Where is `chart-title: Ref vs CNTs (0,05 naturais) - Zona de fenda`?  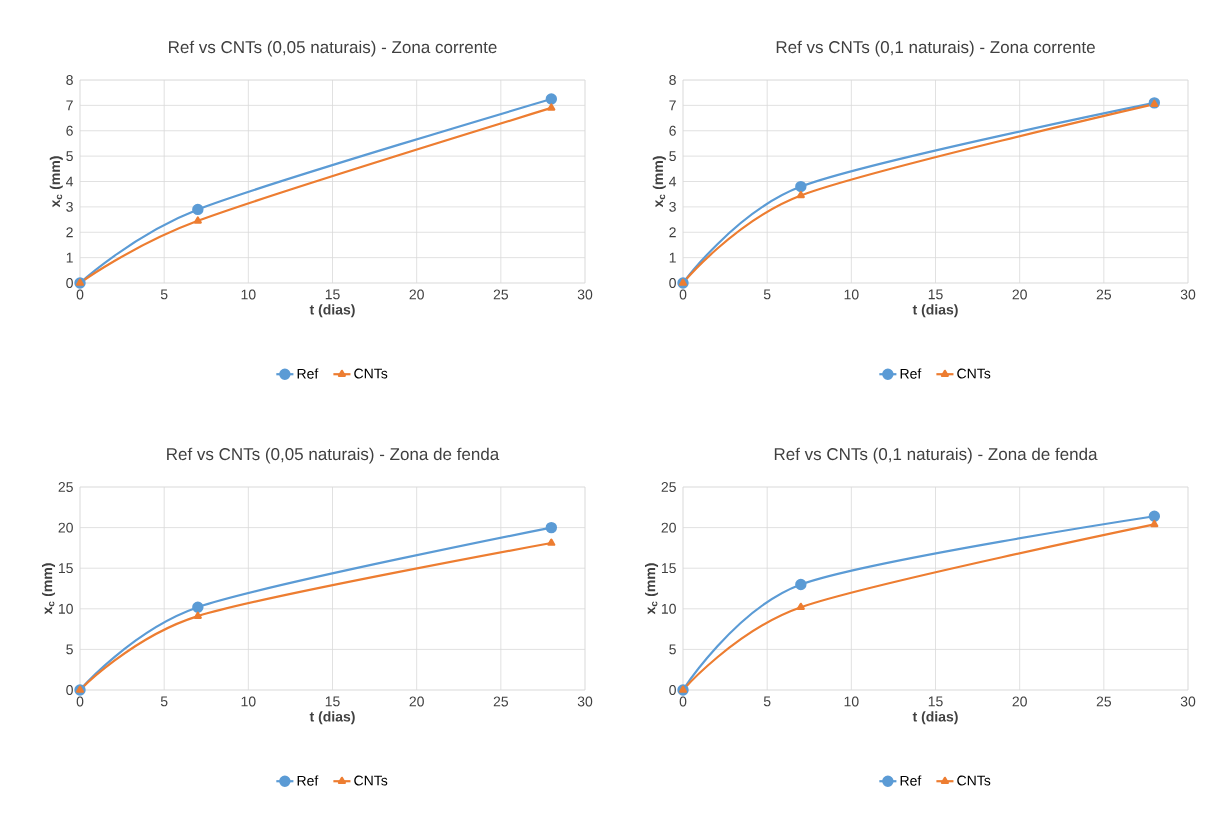
chart-title: Ref vs CNTs (0,05 naturais) - Zona de fenda is located at coordinates (333, 455).